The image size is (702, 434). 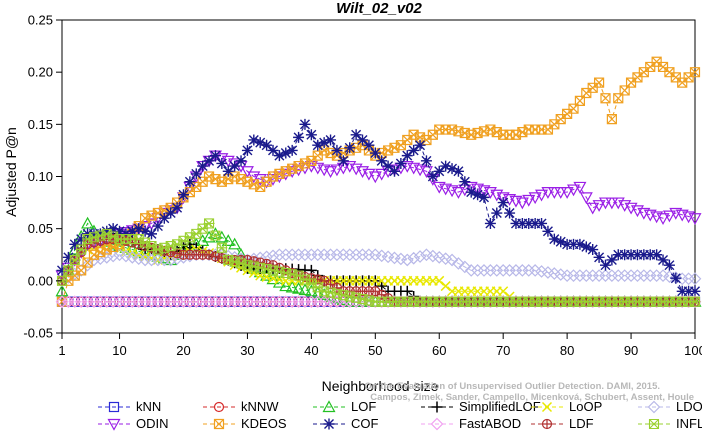 What do you see at coordinates (379, 8) in the screenshot?
I see `chart-title: Wilt_02_v02` at bounding box center [379, 8].